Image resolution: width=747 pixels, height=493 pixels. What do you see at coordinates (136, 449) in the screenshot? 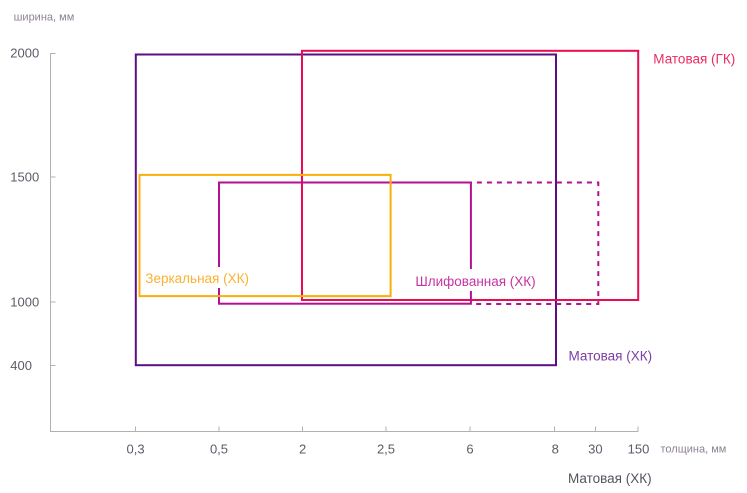
I see `svg-text: 0,3` at bounding box center [136, 449].